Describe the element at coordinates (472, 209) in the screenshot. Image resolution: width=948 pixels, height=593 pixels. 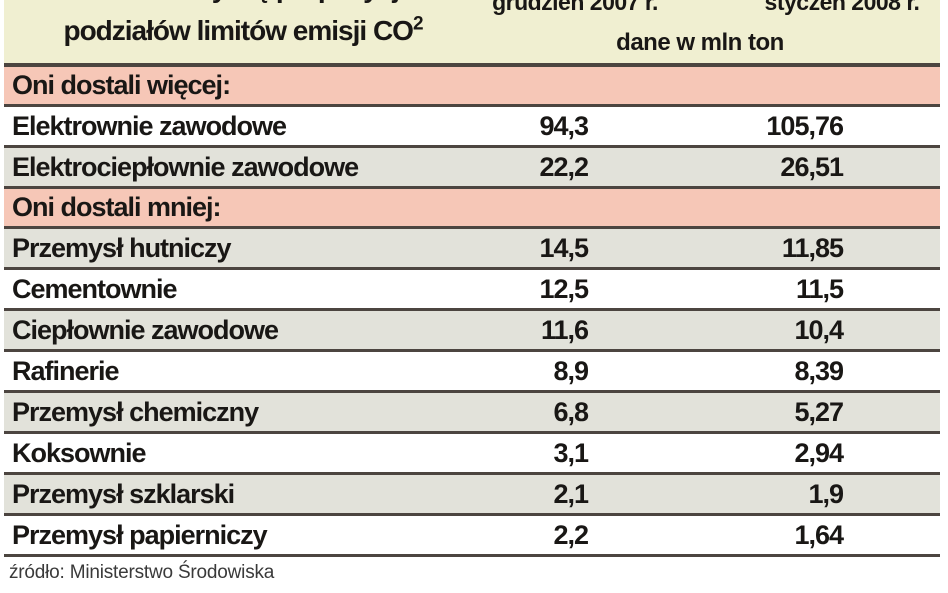
I see `section-header-row: Oni dostali mniej:` at that location.